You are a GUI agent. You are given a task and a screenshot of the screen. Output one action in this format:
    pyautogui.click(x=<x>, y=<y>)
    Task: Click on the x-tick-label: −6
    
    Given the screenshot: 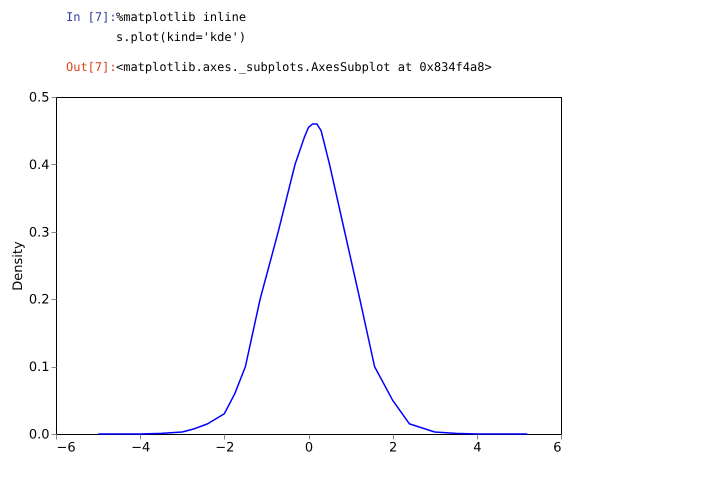 What is the action you would take?
    pyautogui.click(x=66, y=448)
    